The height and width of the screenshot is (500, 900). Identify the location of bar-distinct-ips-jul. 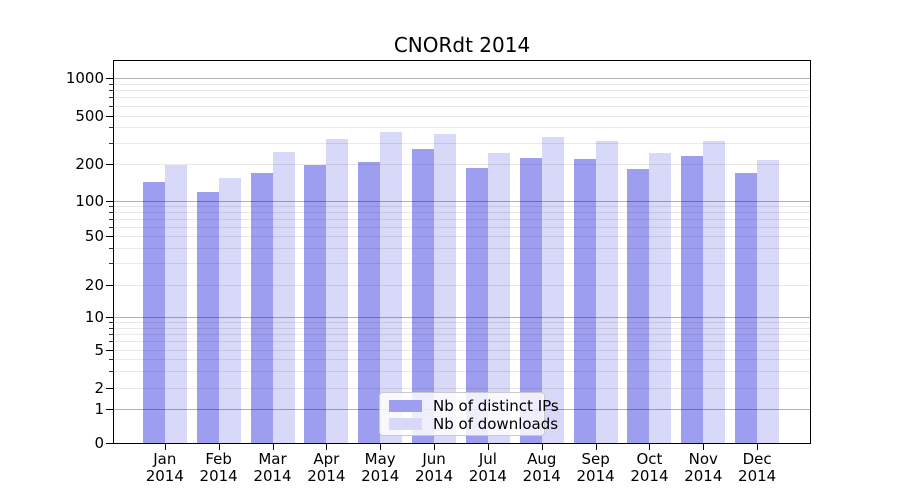
(476, 305).